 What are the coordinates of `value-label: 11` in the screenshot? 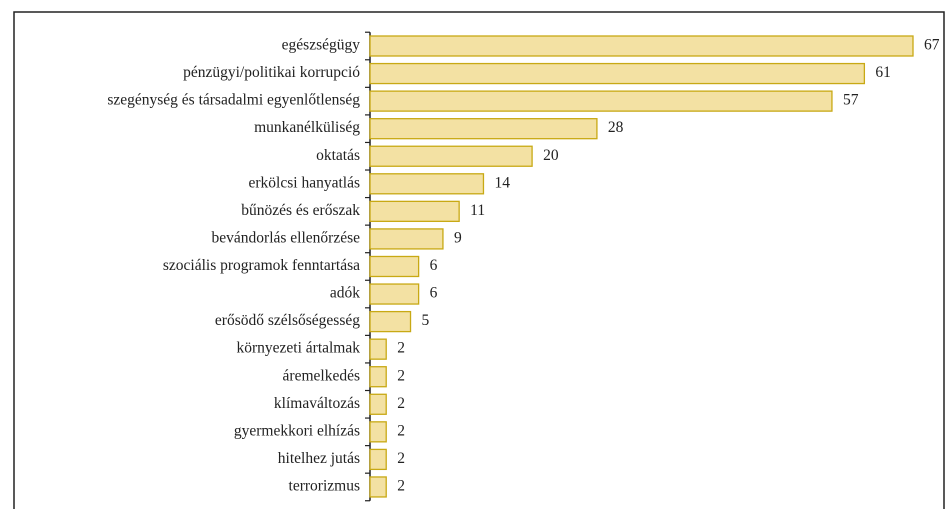 It's located at (477, 210).